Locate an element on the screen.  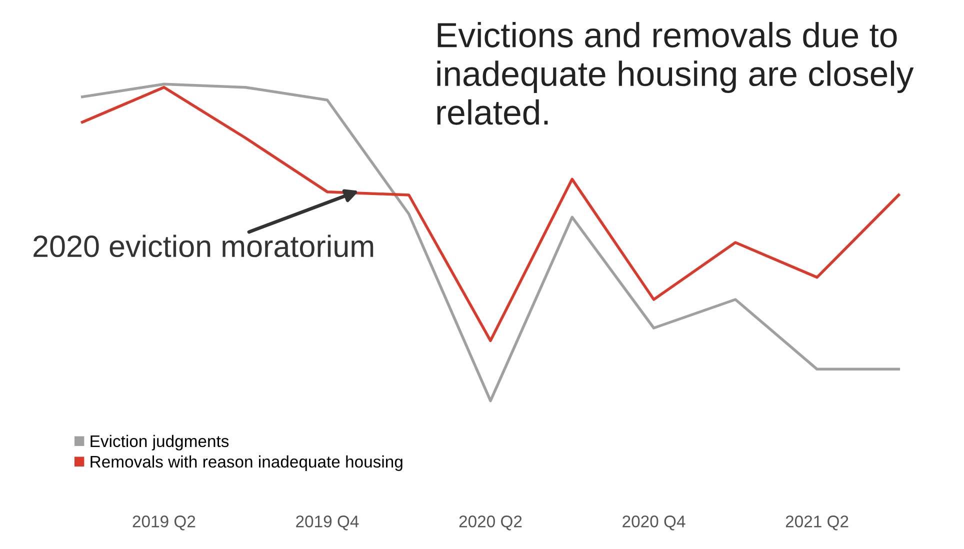
x-tick-label: 2020 Q2 is located at coordinates (490, 523).